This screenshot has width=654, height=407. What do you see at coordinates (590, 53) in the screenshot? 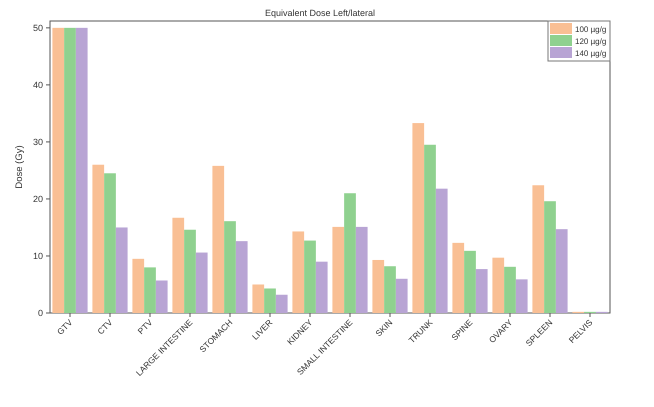
I see `legend-label: 140 µg/g` at bounding box center [590, 53].